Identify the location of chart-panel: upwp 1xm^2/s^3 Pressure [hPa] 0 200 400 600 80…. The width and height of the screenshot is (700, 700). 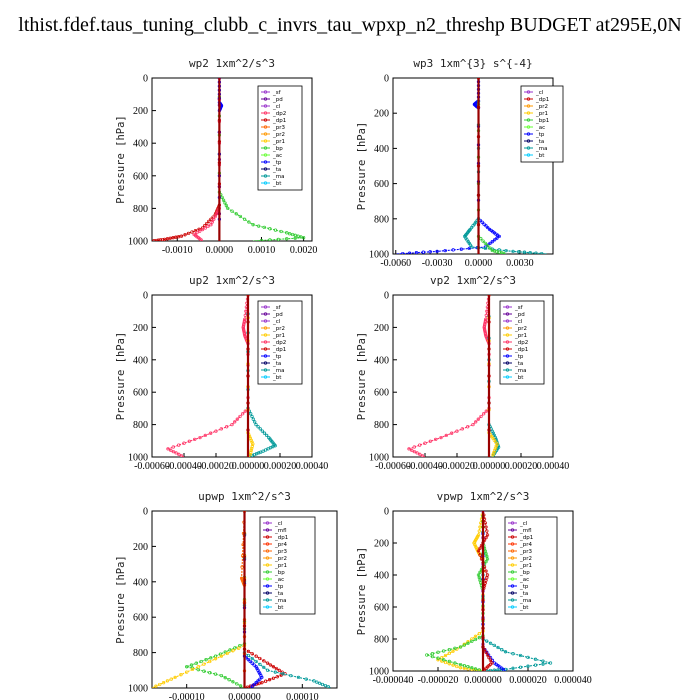
(226, 595).